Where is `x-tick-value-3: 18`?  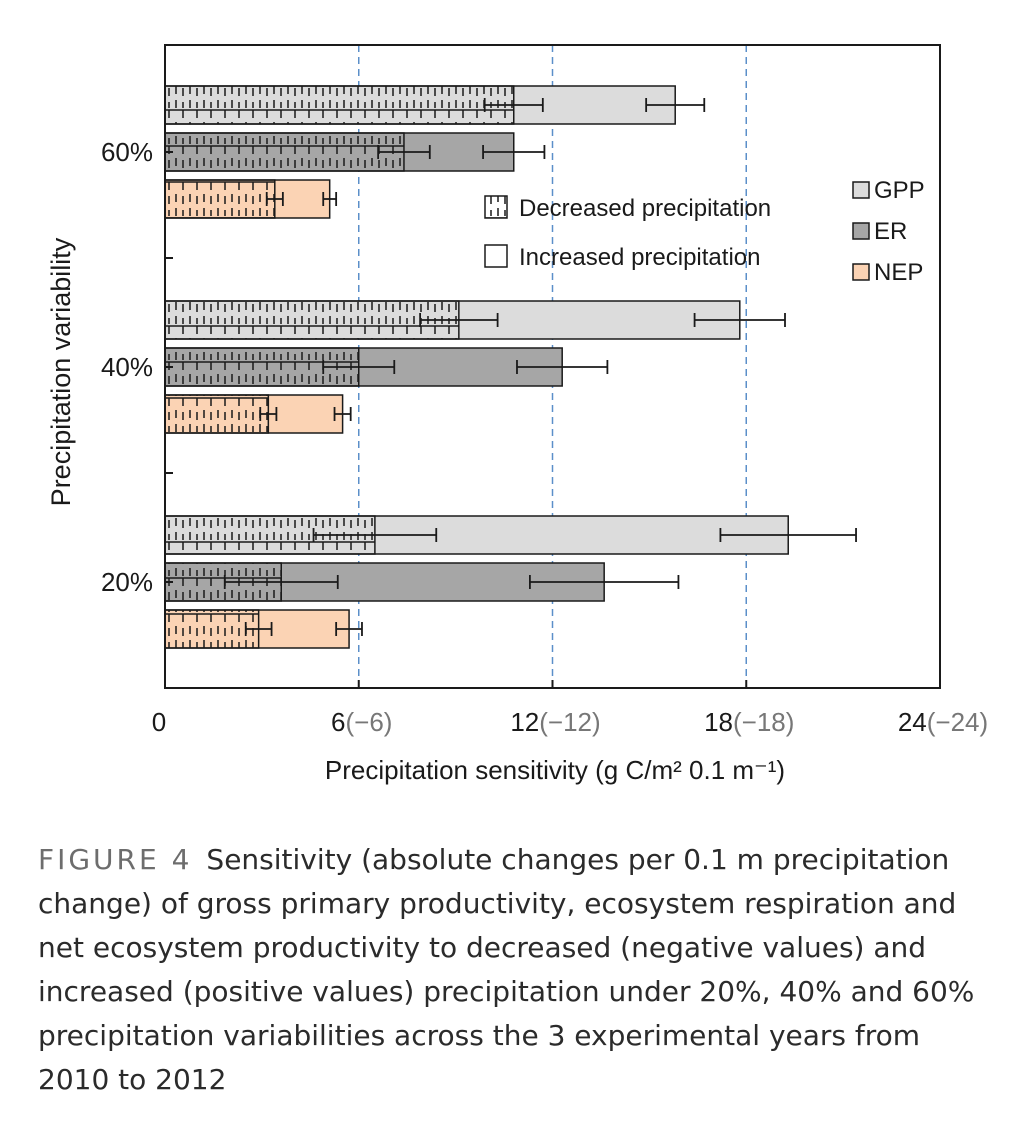
x-tick-value-3: 18 is located at coordinates (718, 722).